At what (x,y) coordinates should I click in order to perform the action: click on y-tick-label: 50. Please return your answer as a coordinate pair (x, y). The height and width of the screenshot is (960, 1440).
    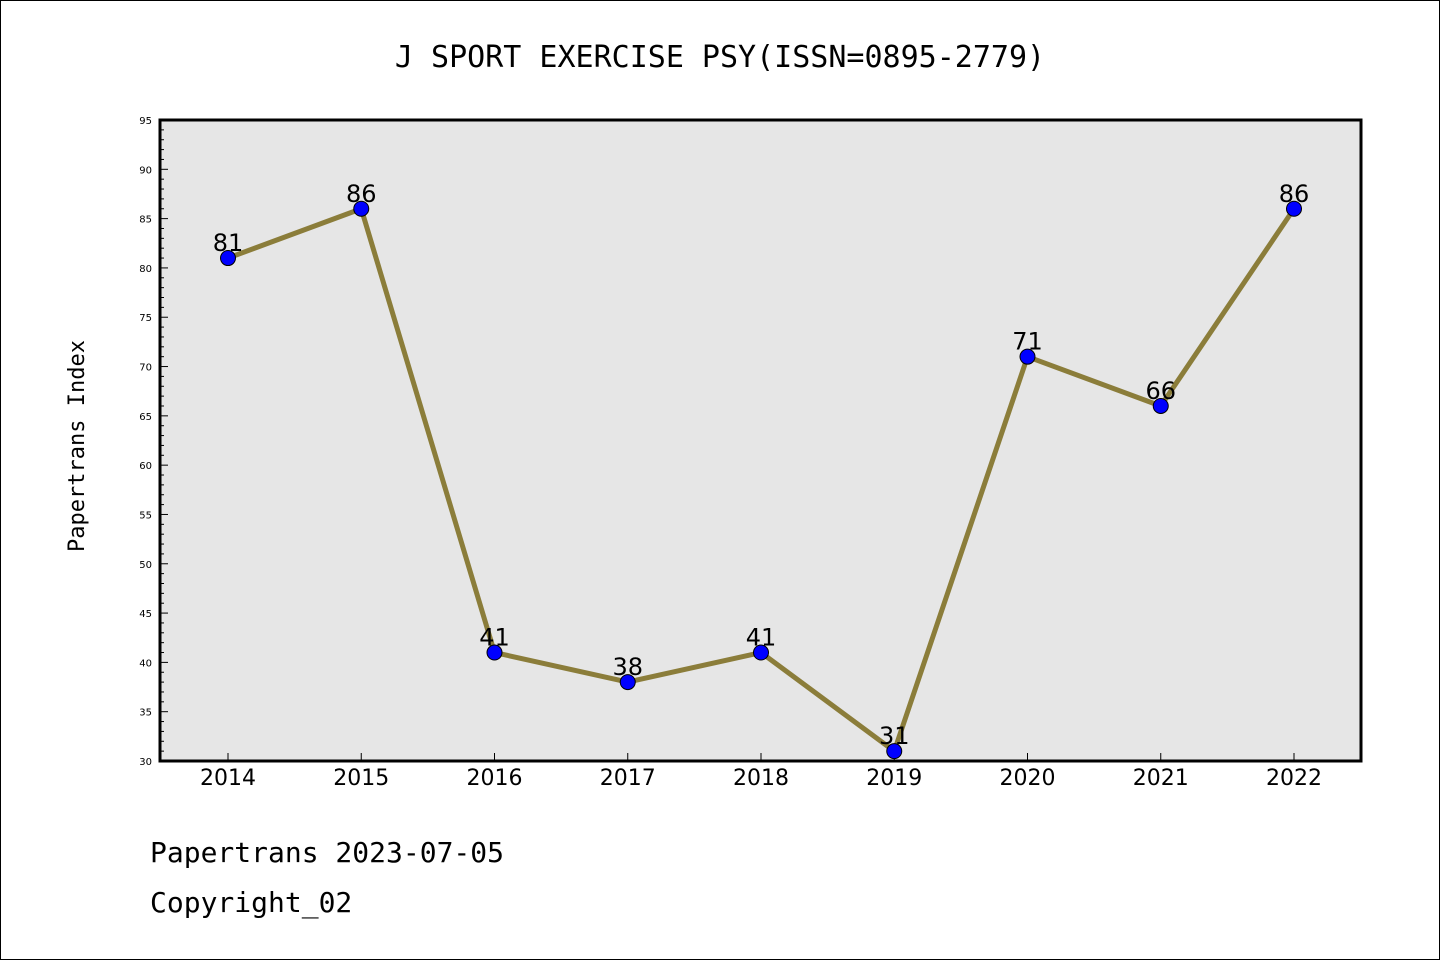
    Looking at the image, I should click on (145, 565).